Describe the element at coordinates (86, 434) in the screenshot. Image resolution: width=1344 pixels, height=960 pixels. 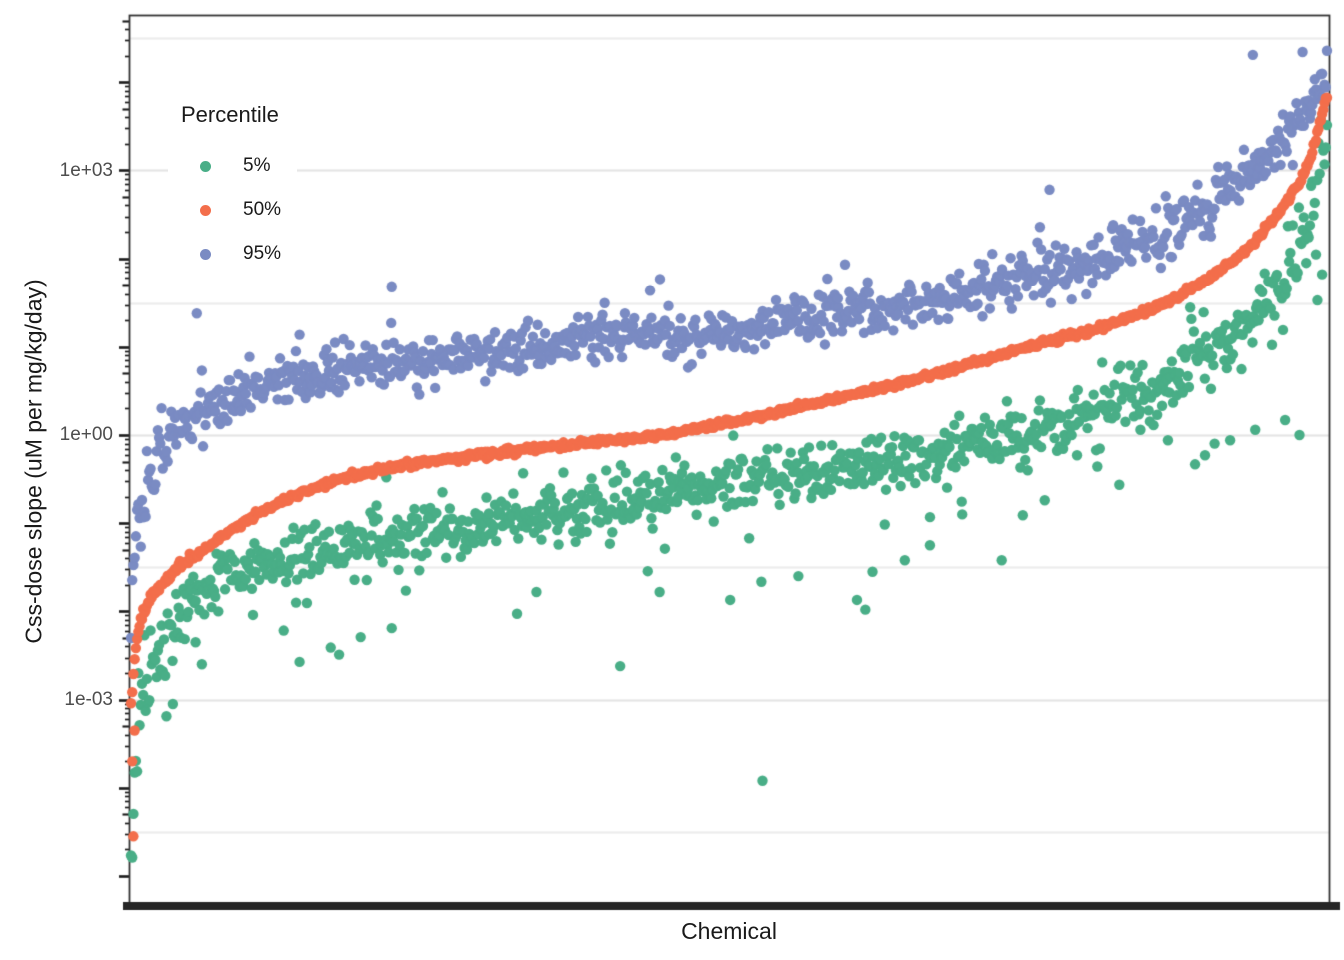
I see `y-tick-label-1e0: 1e+00` at that location.